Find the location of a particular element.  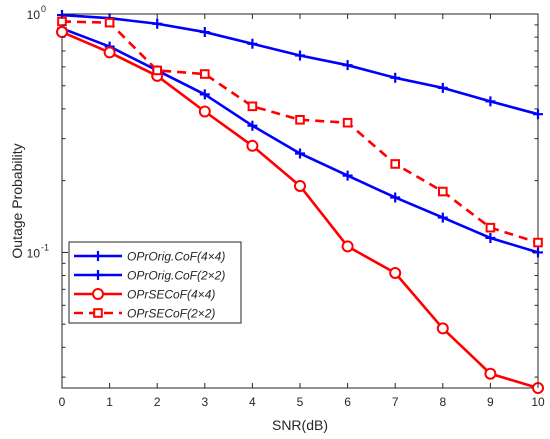

x-tick-label: 4 is located at coordinates (252, 402).